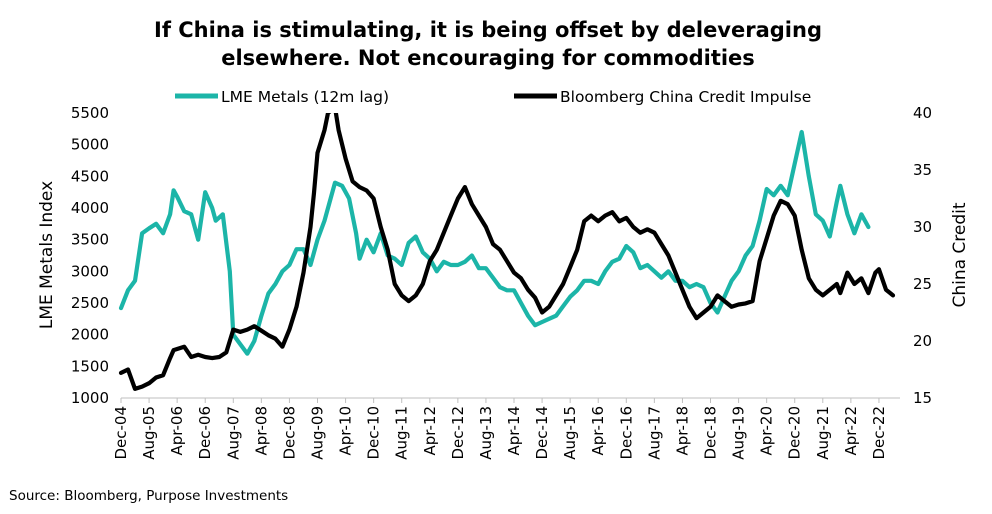  What do you see at coordinates (685, 97) in the screenshot?
I see `legend-label-china-credit: Bloomberg China Credit Impulse` at bounding box center [685, 97].